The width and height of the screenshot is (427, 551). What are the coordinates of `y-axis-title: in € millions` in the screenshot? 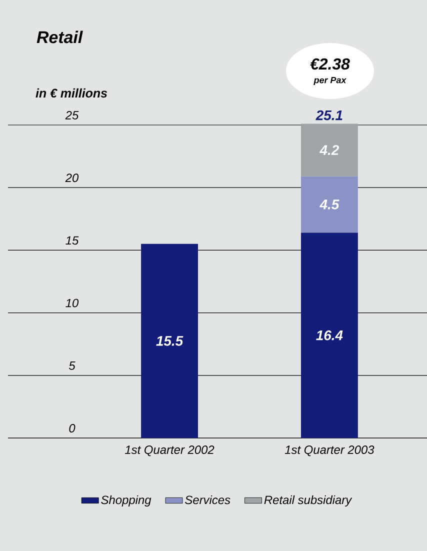 It's located at (71, 93).